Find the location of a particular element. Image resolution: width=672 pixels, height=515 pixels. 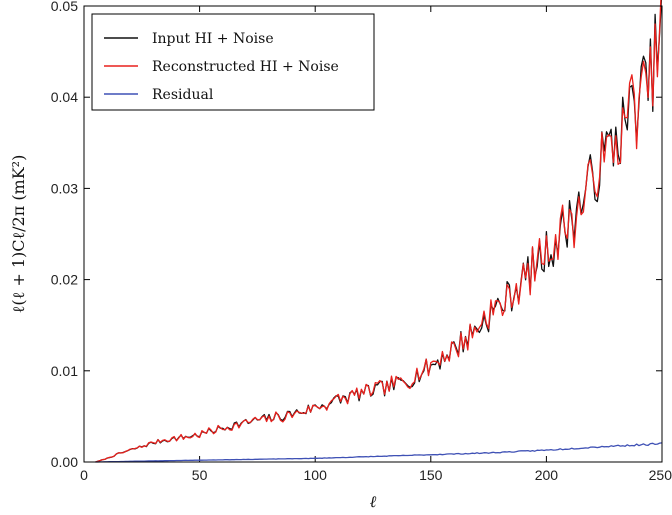

x-tick-label: 150 is located at coordinates (431, 475).